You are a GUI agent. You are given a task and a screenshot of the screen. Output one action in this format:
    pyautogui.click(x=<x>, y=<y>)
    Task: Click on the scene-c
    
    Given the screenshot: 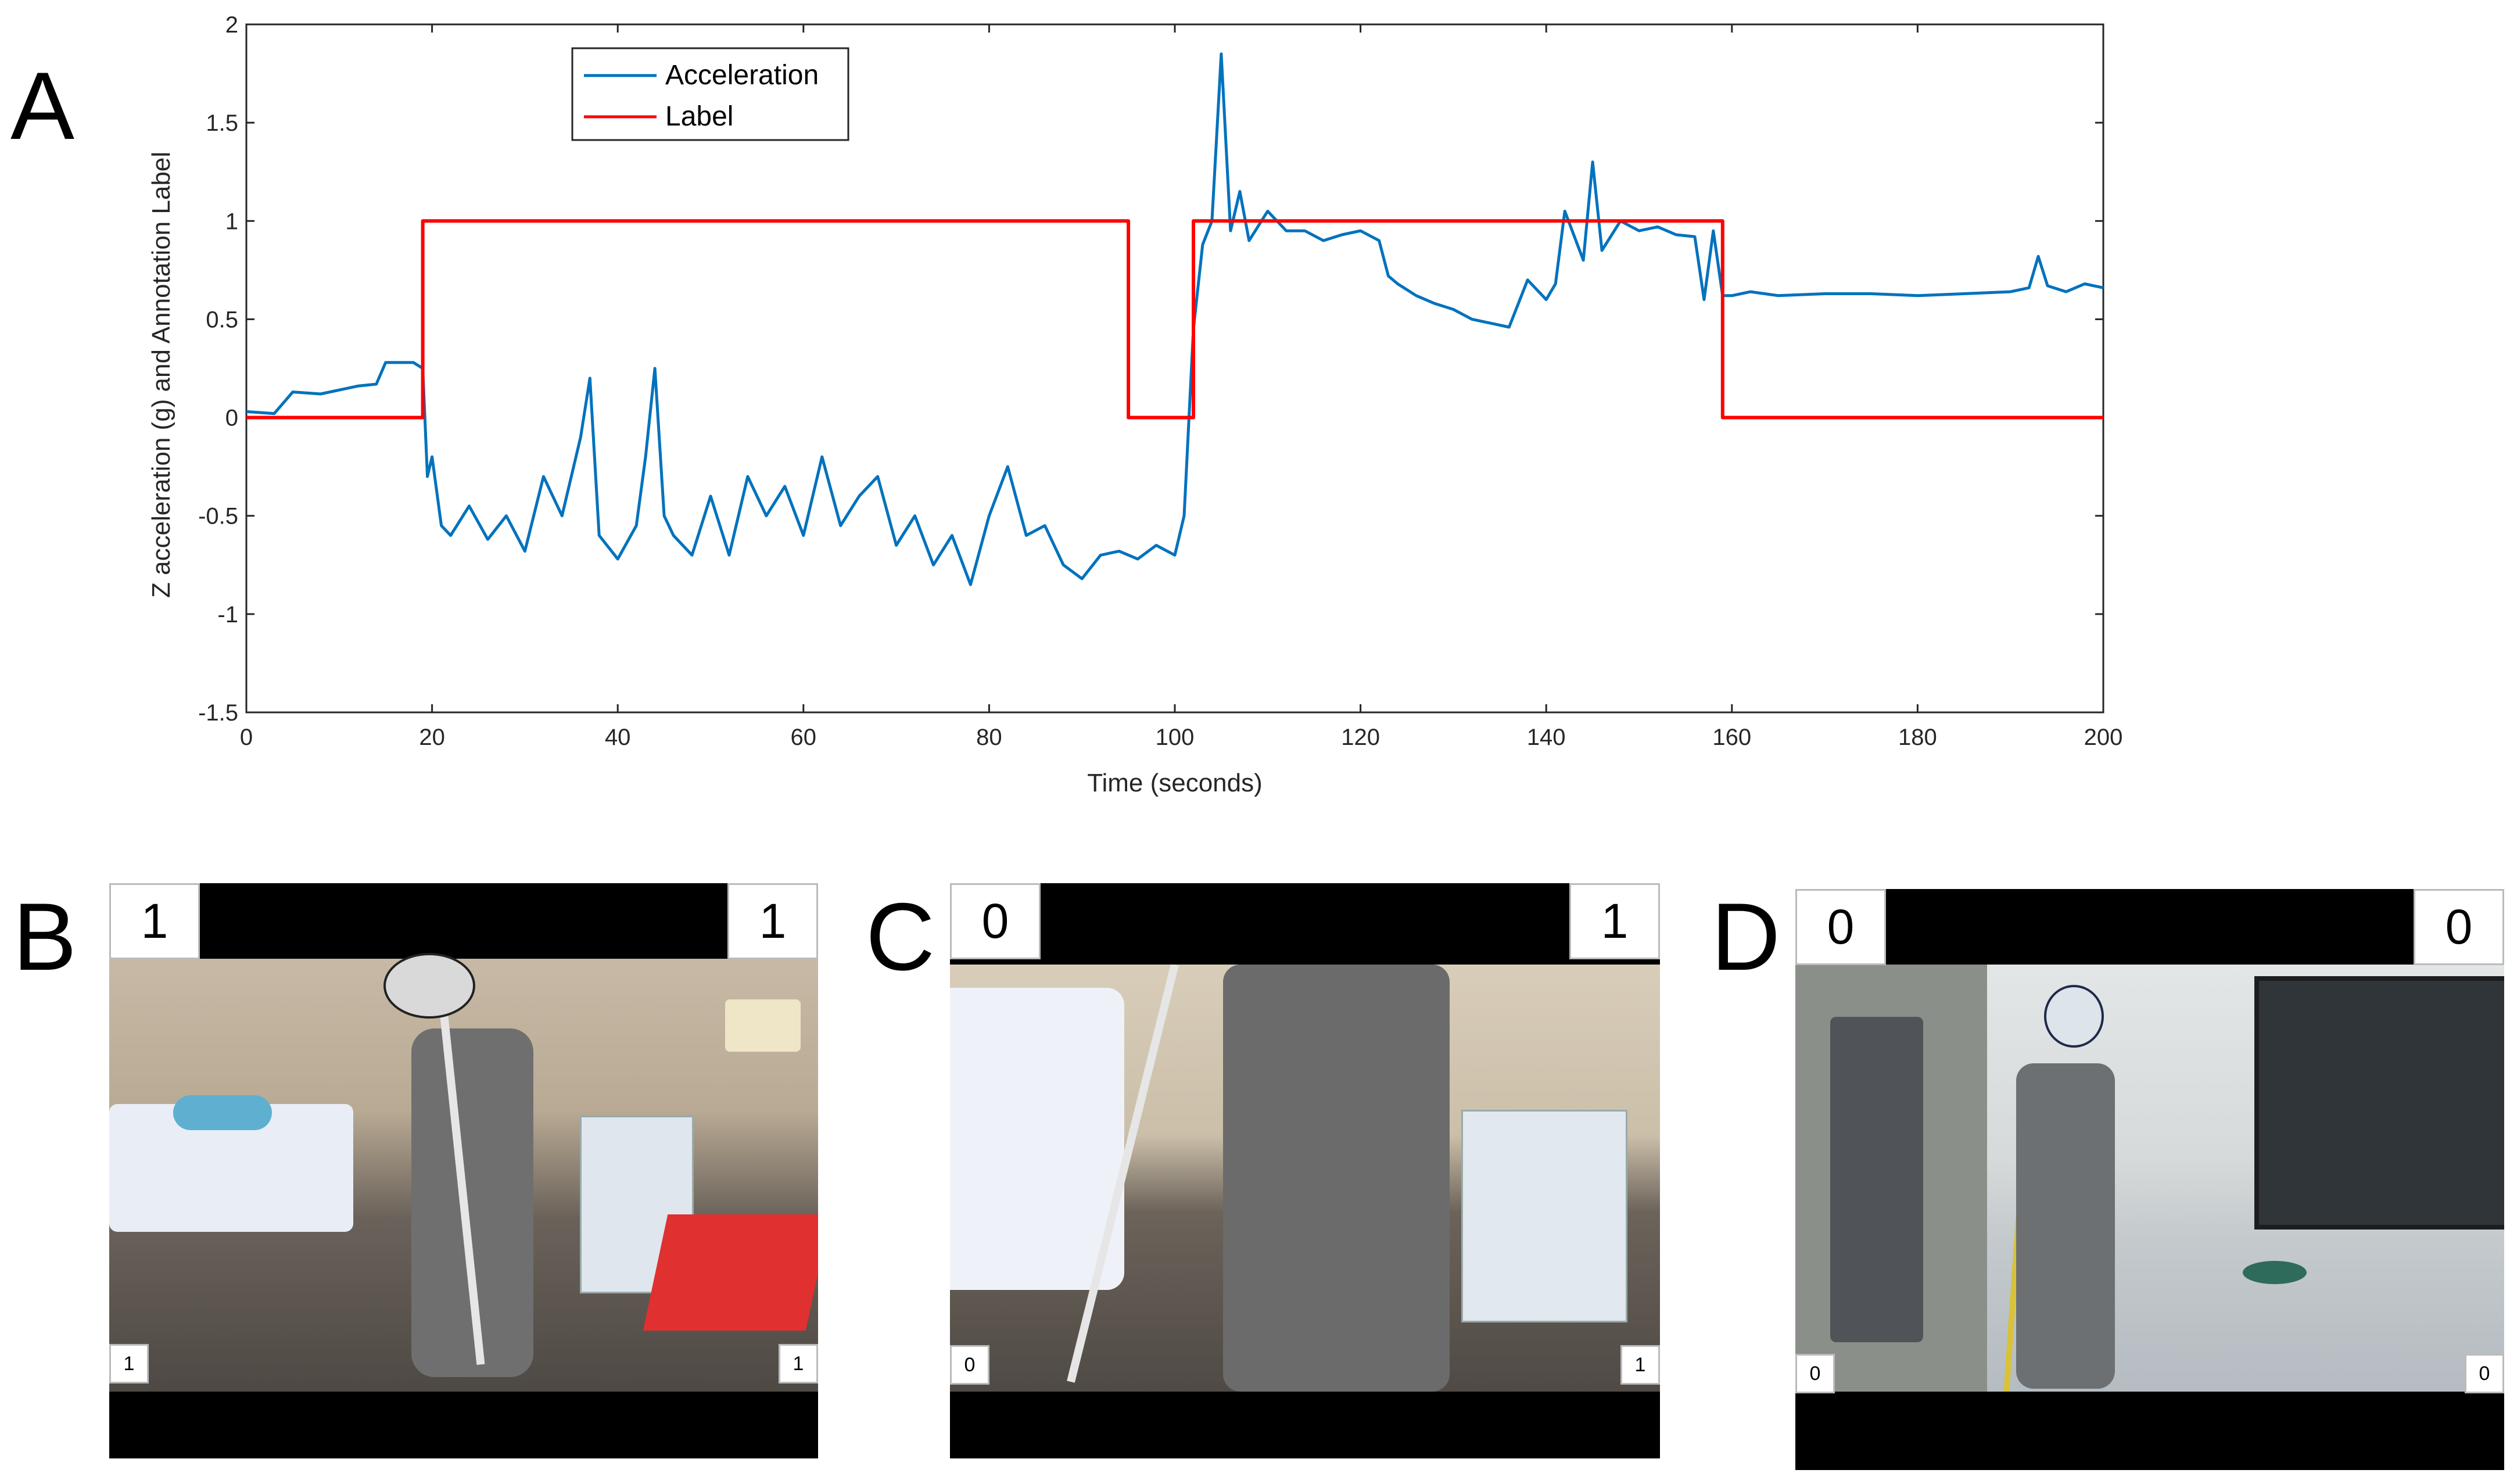 What is the action you would take?
    pyautogui.click(x=1305, y=1178)
    